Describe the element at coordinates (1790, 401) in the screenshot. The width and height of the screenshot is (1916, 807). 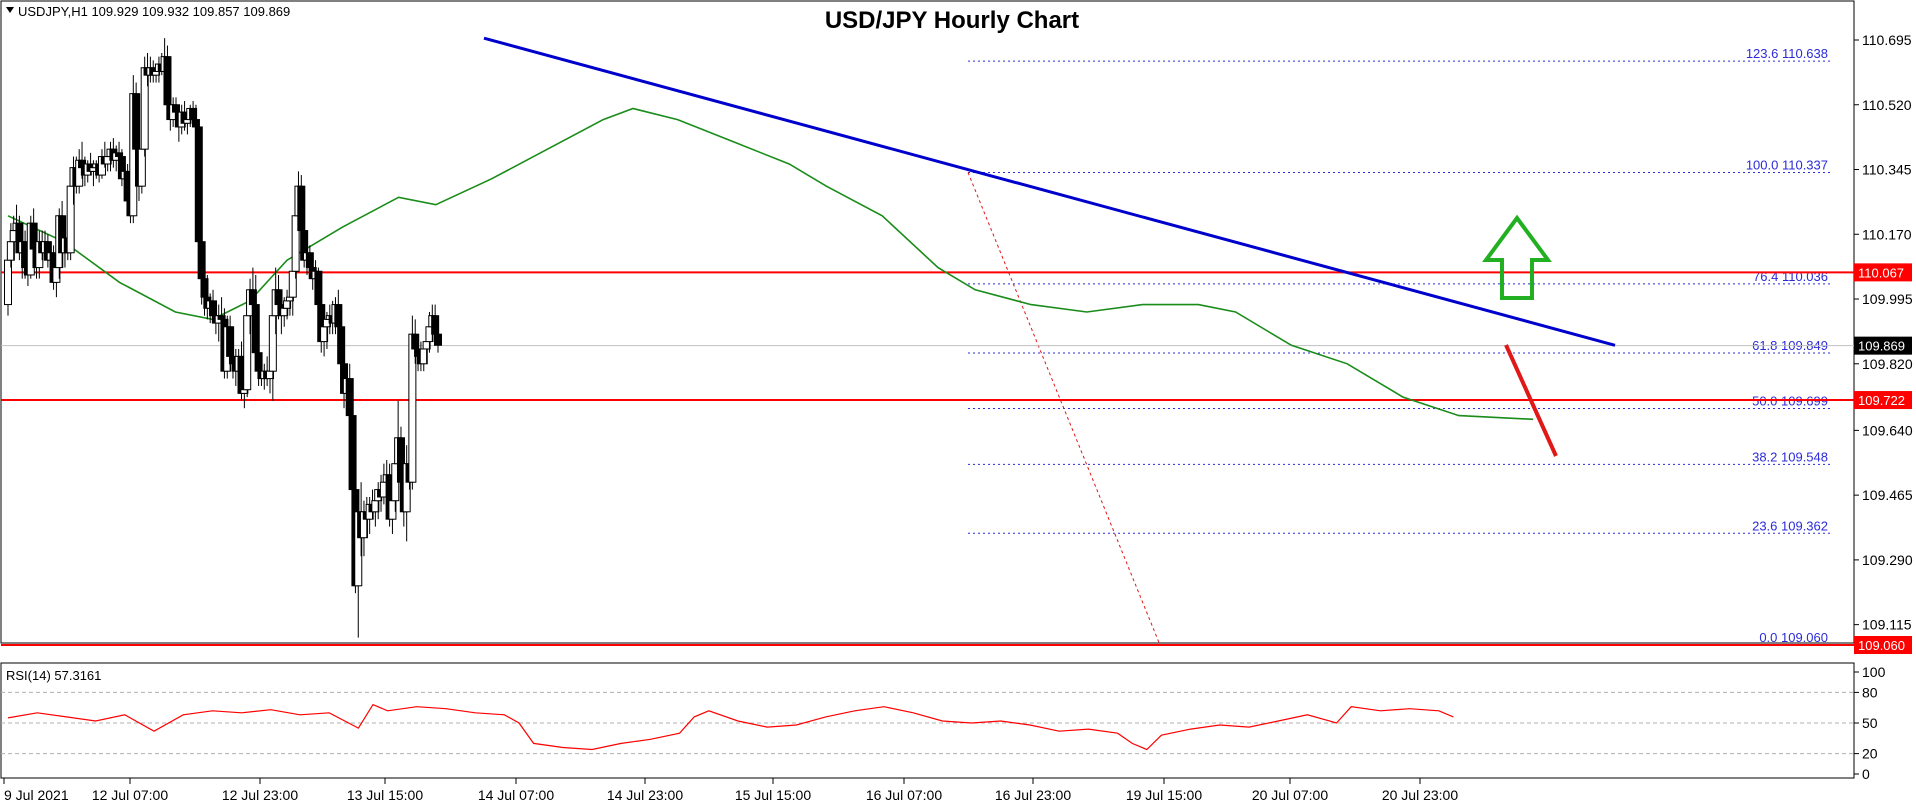
I see `fib-level-label: 50.0 109.699` at that location.